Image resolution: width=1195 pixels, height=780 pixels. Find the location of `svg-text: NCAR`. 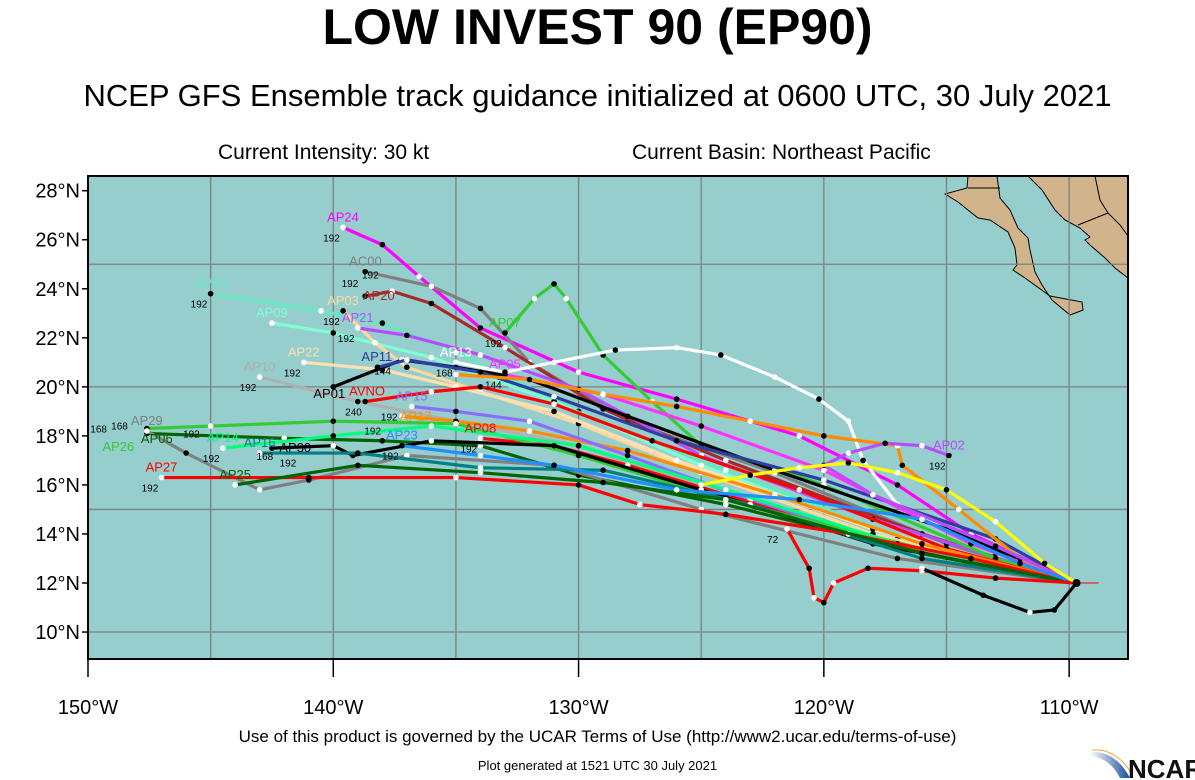

svg-text: NCAR is located at coordinates (1161, 767).